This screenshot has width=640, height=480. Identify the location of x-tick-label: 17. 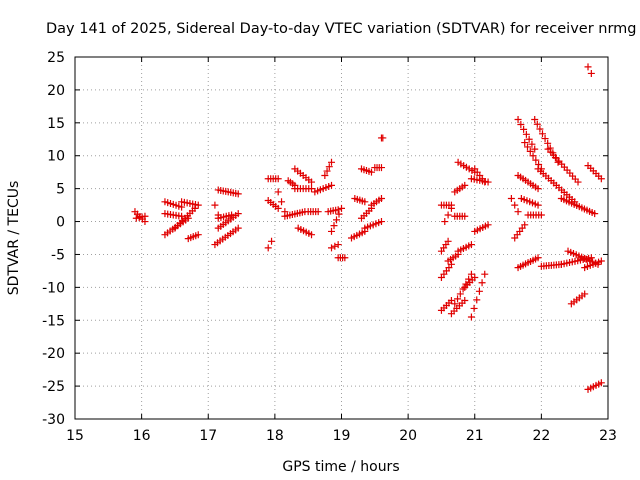
(208, 436).